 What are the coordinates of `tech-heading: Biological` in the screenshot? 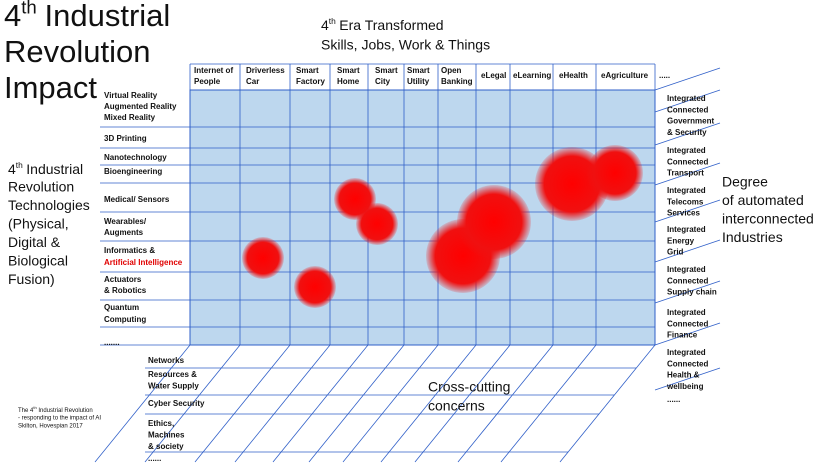 It's located at (38, 261).